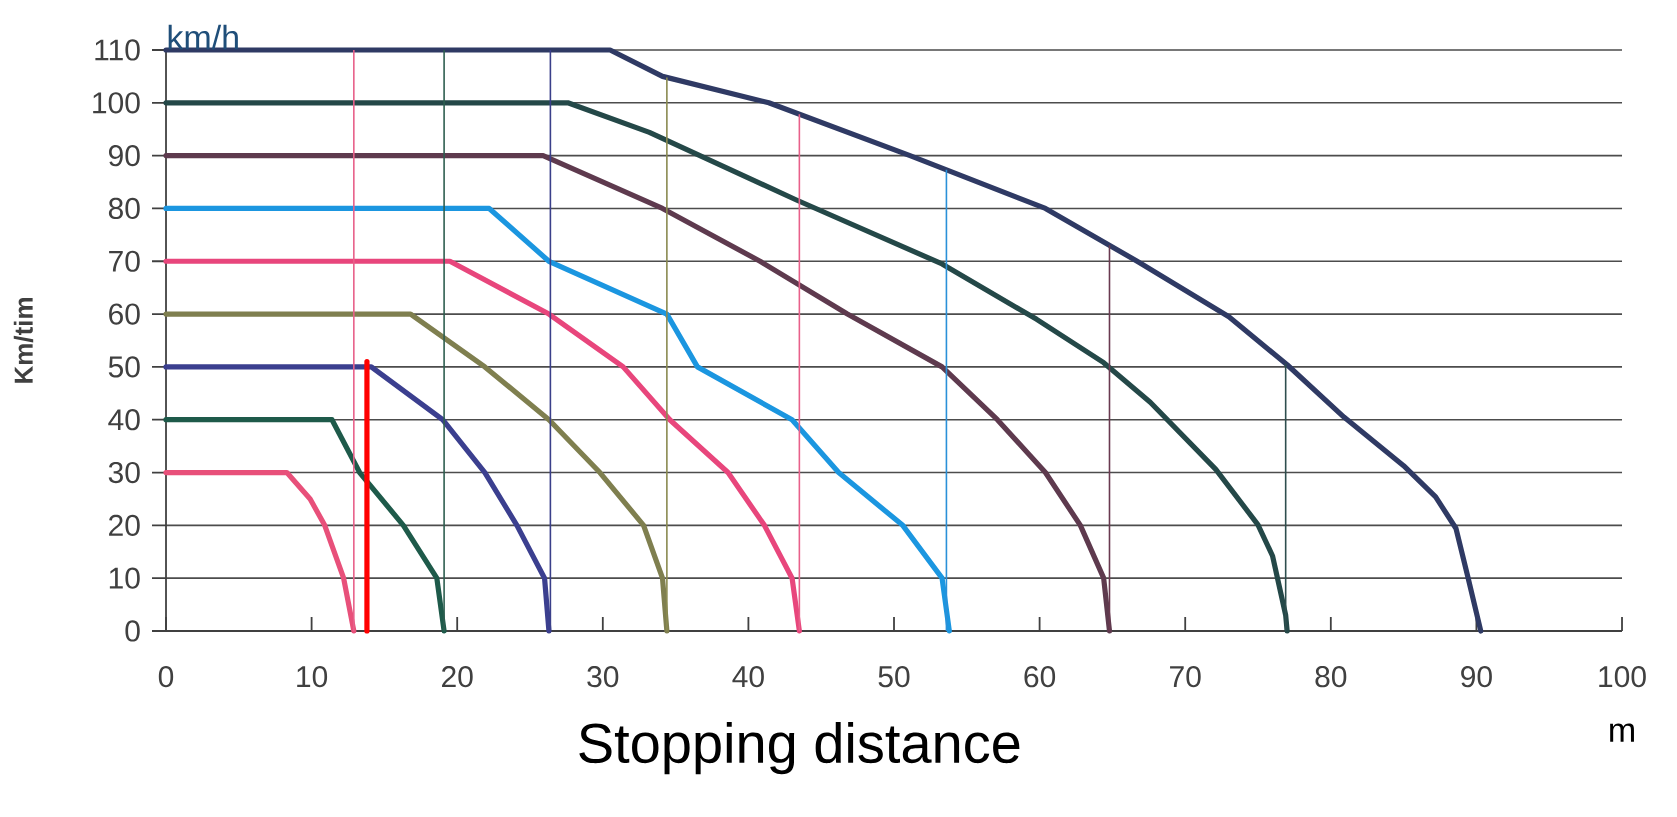  Describe the element at coordinates (166, 677) in the screenshot. I see `x-tick-label: 0` at that location.